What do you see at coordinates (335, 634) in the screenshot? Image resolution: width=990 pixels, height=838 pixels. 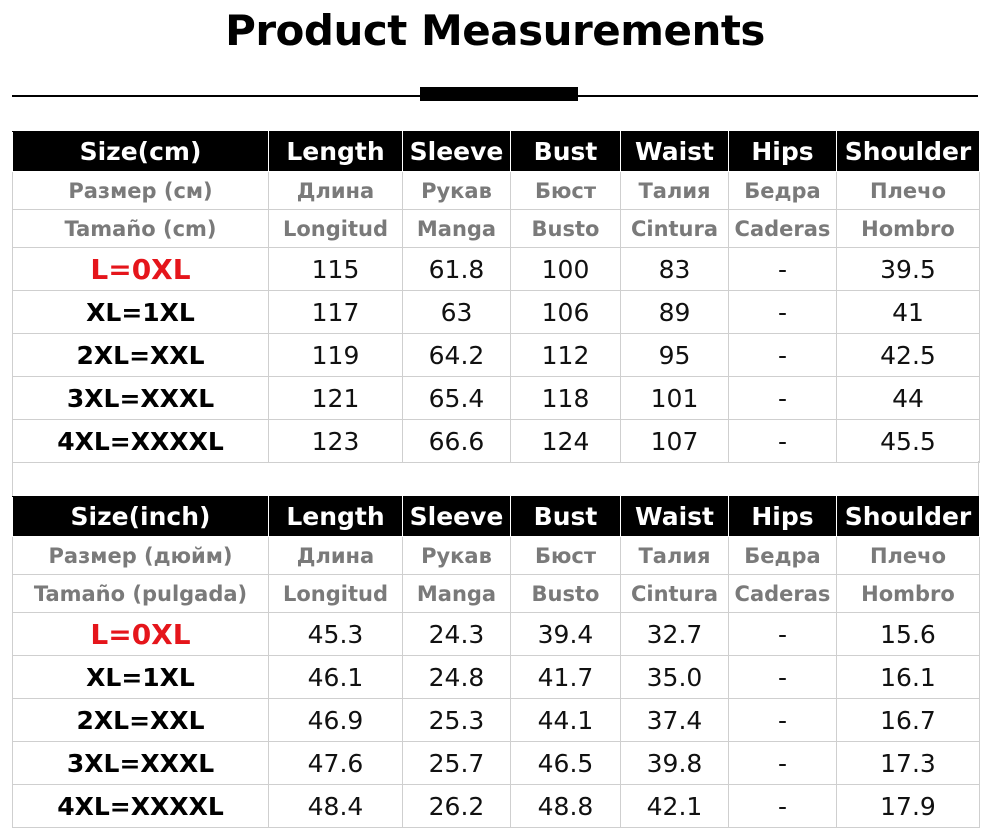 I see `value-cell: 45.3` at bounding box center [335, 634].